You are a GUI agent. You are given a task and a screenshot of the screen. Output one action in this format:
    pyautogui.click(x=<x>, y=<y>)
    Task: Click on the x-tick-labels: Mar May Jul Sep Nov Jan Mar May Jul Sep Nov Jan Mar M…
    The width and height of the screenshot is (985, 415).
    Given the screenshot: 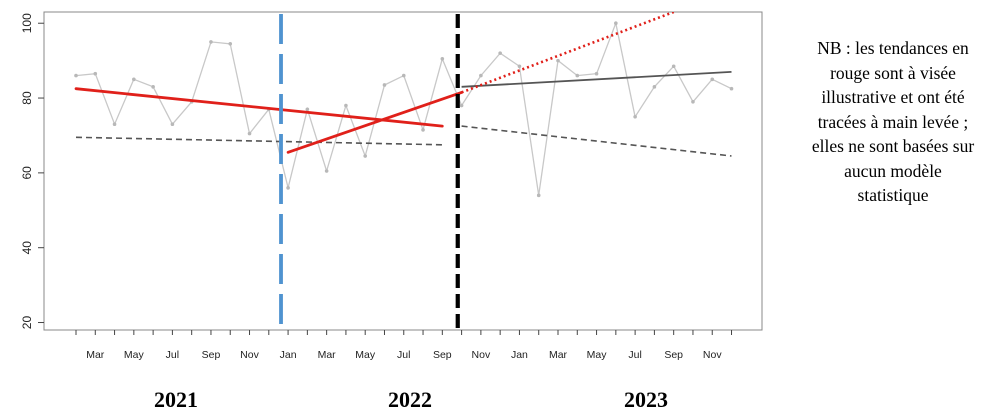 What is the action you would take?
    pyautogui.click(x=404, y=355)
    